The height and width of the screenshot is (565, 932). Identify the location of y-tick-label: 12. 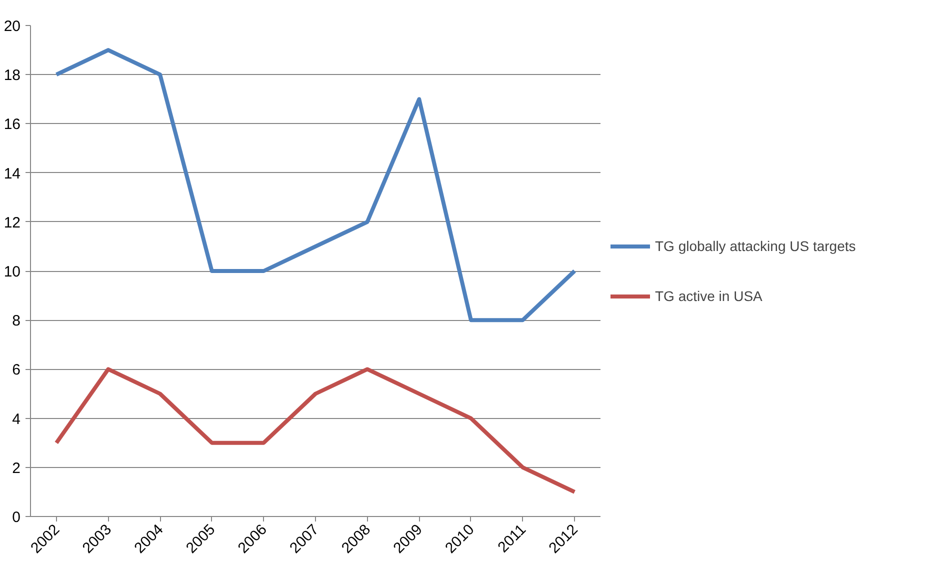
(12, 223).